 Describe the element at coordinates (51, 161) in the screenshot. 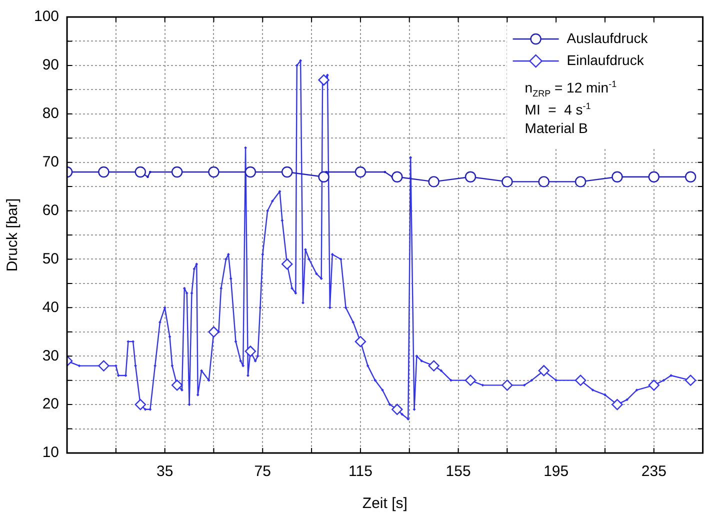

I see `y-tick-label: 70` at that location.